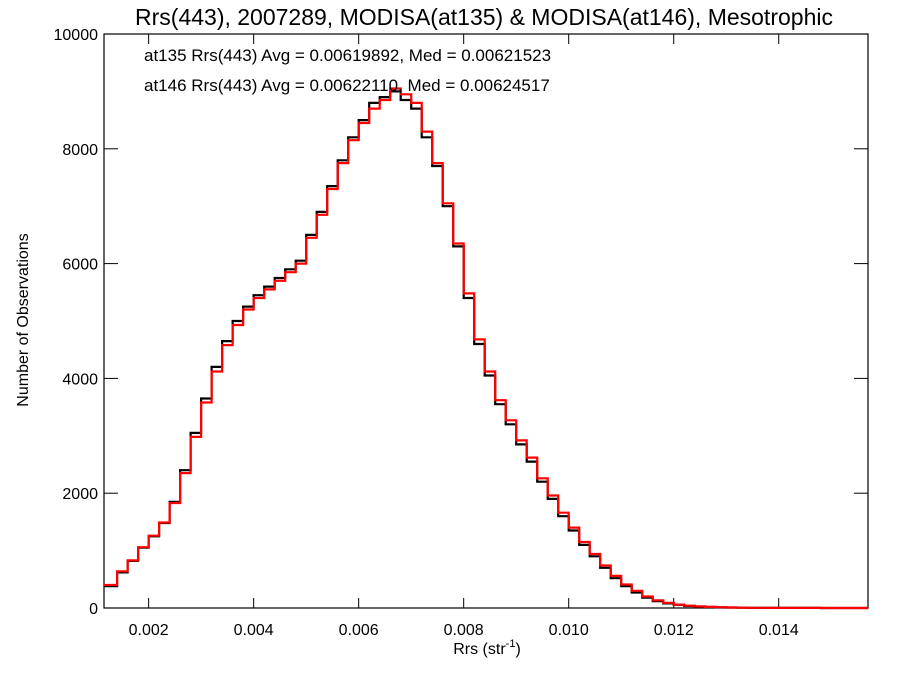 Image resolution: width=900 pixels, height=675 pixels. I want to click on x-tick-label: 0.004, so click(254, 630).